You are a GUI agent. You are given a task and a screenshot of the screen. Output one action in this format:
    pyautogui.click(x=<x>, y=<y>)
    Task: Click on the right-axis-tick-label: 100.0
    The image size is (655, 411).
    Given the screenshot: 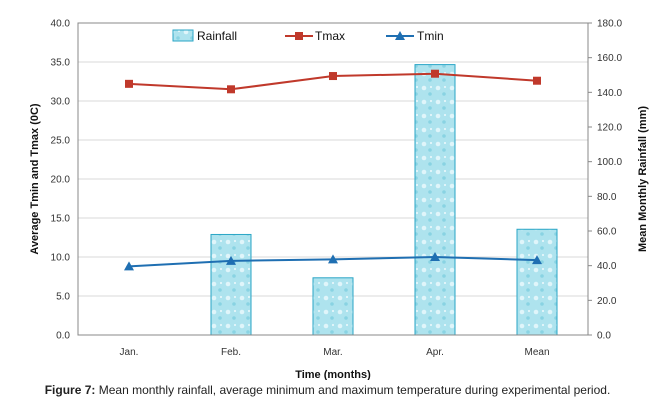 What is the action you would take?
    pyautogui.click(x=609, y=162)
    